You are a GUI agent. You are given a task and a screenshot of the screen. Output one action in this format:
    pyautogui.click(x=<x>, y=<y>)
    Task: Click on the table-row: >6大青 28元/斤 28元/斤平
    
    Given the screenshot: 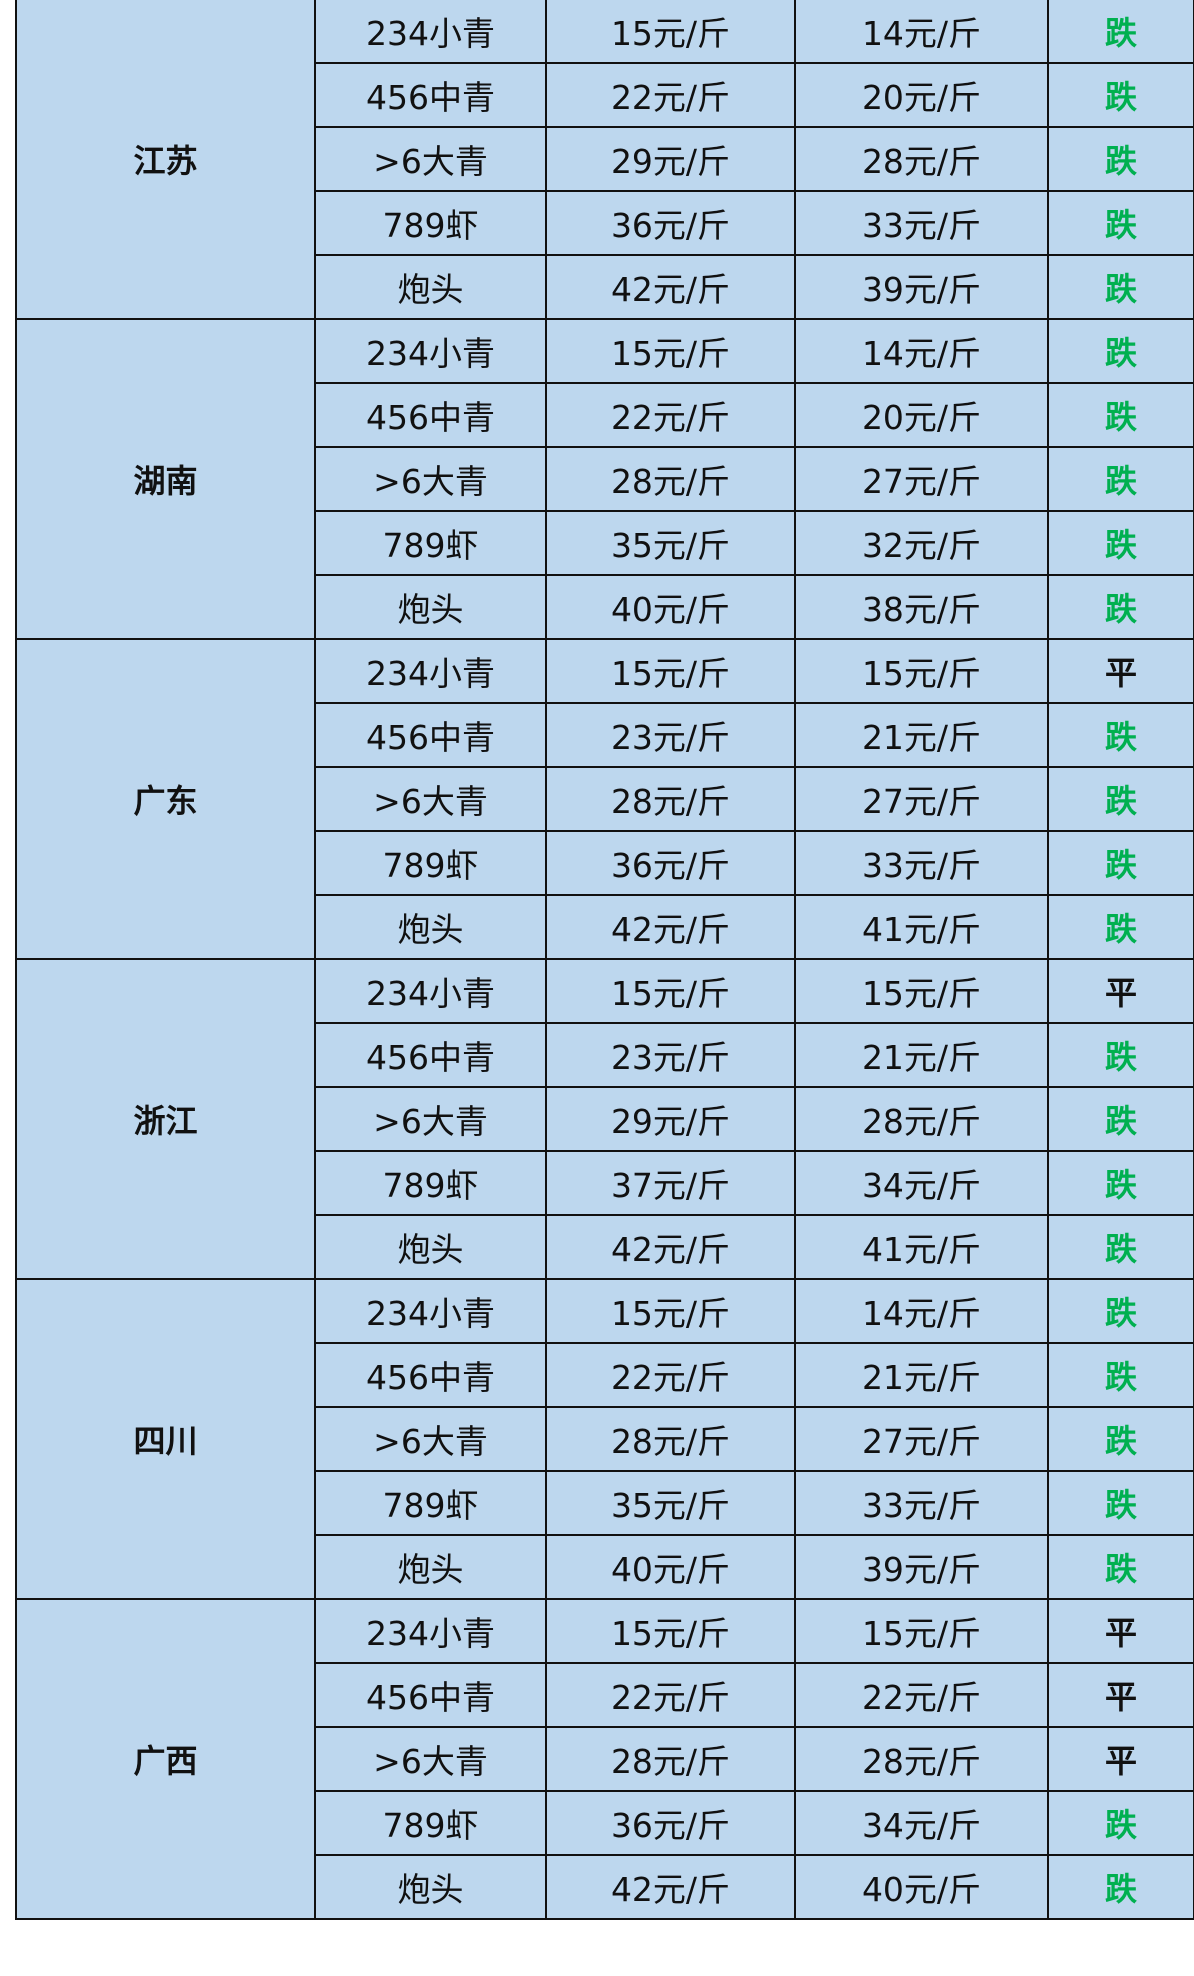 What is the action you would take?
    pyautogui.click(x=605, y=1759)
    